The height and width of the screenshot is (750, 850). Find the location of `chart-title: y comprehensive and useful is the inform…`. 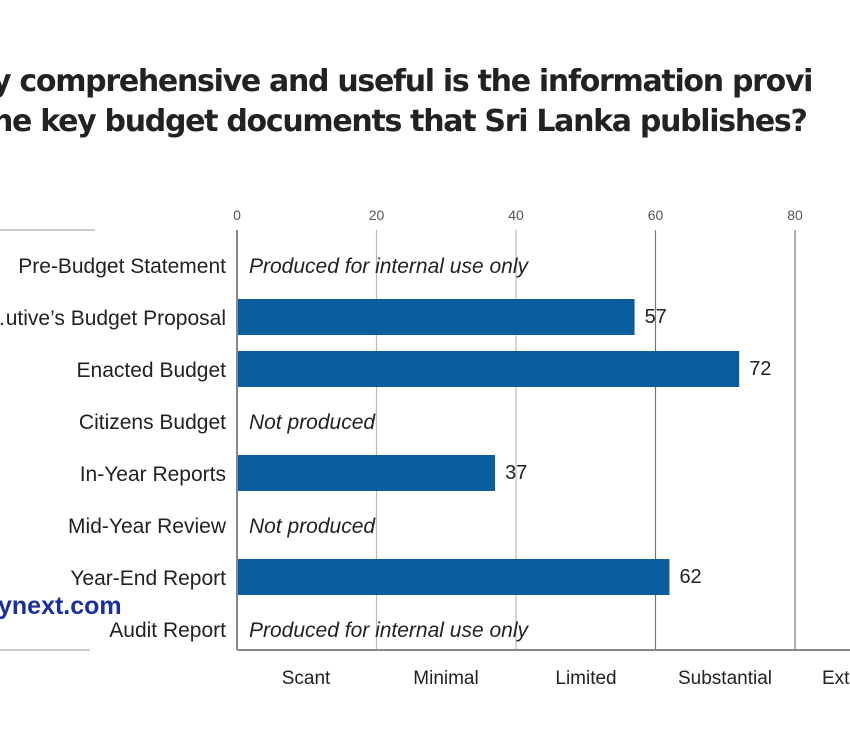

chart-title: y comprehensive and useful is the inform… is located at coordinates (406, 102).